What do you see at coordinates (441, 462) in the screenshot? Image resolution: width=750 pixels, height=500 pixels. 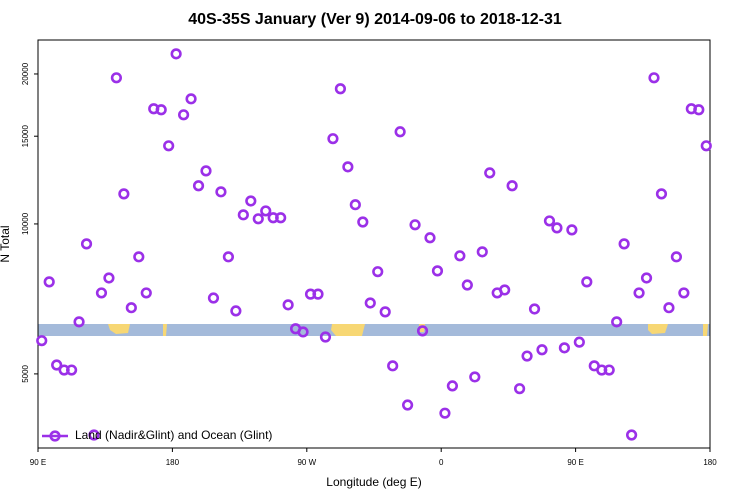 I see `x-tick-label: 0` at bounding box center [441, 462].